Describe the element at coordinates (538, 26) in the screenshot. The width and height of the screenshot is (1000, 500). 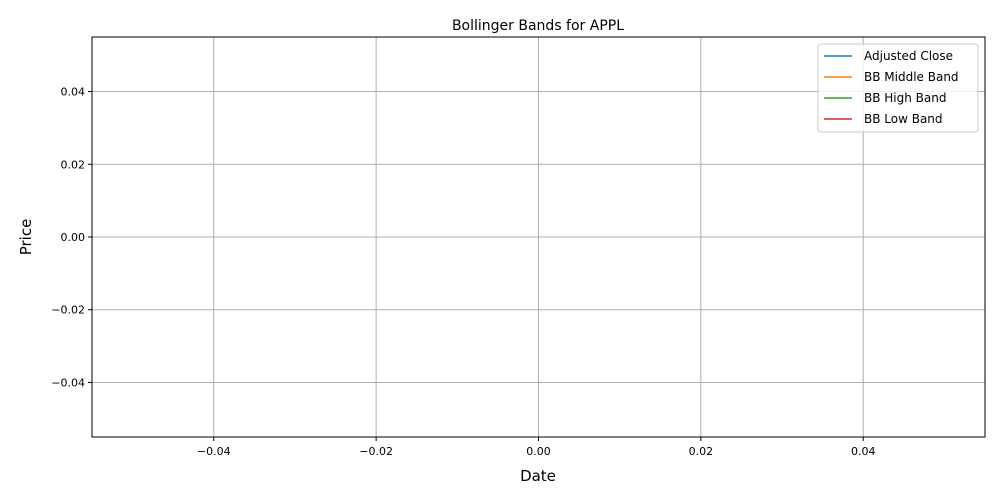
I see `chart-title: Bollinger Bands for APPL` at that location.